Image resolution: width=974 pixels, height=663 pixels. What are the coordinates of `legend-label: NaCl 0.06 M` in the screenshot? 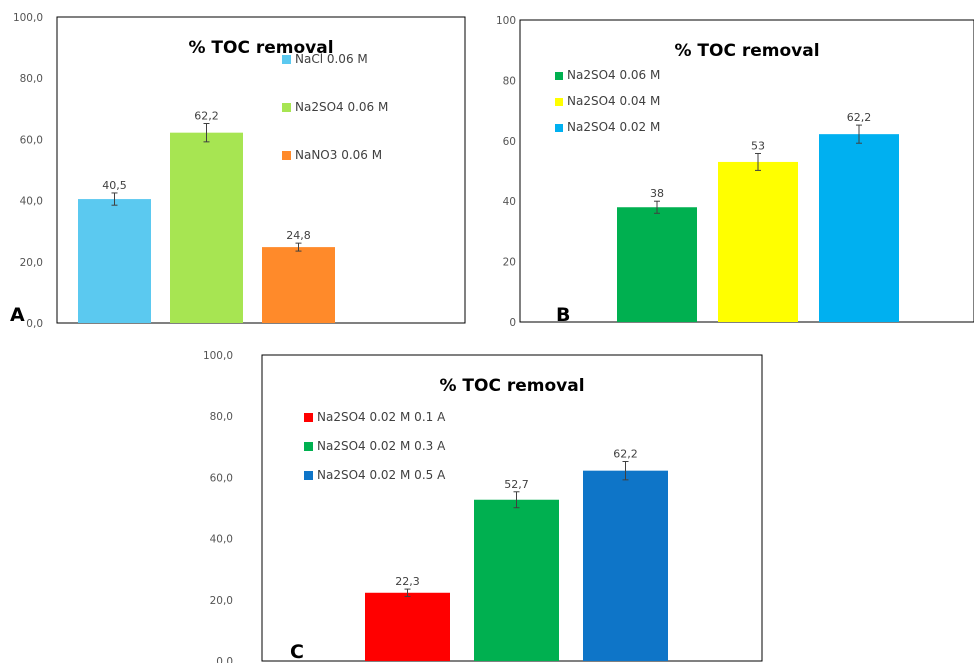 It's located at (331, 59).